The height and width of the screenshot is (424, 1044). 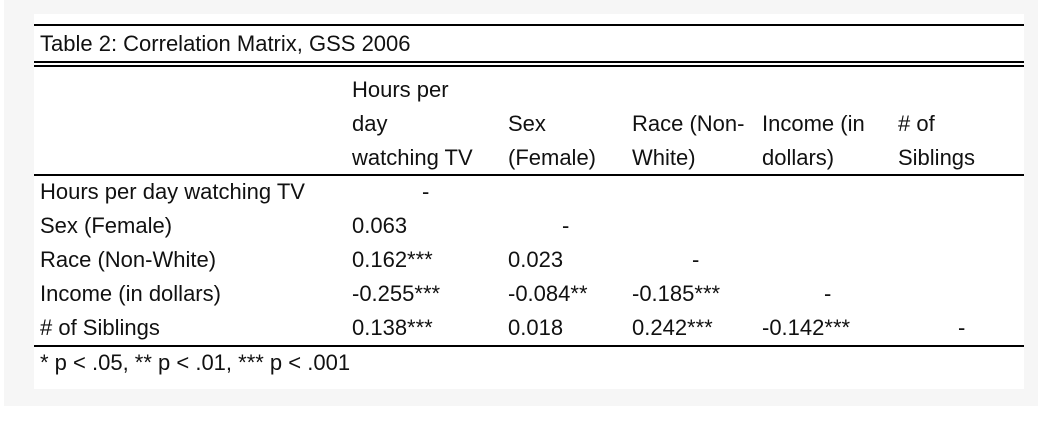 I want to click on row-label: # of Siblings, so click(x=100, y=327).